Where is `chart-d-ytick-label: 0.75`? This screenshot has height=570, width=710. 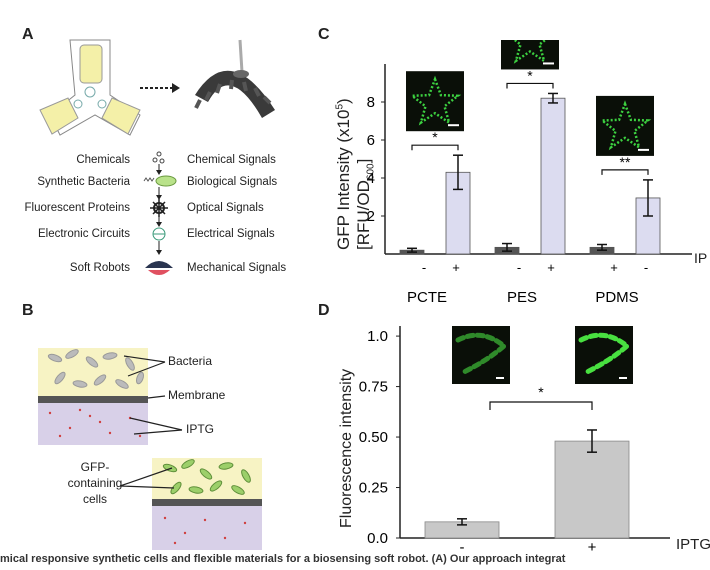 chart-d-ytick-label: 0.75 is located at coordinates (373, 387).